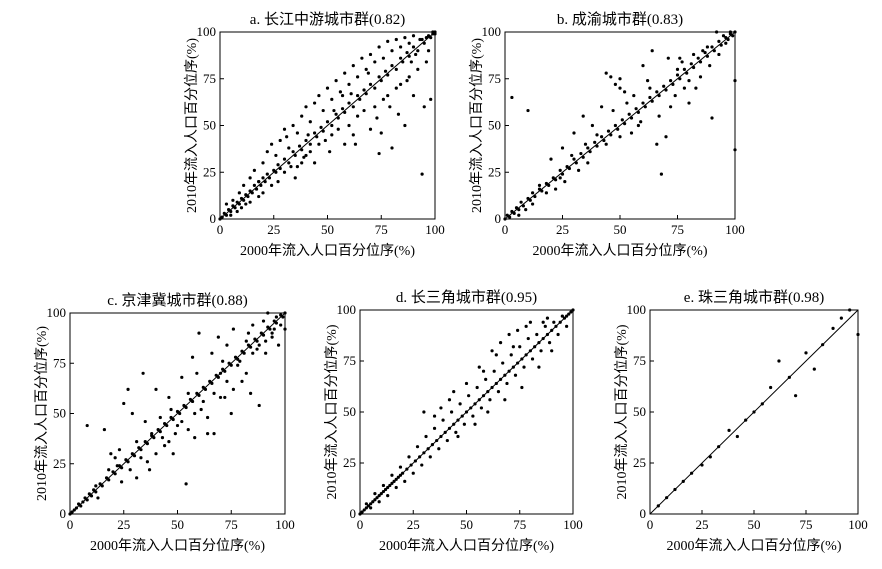  Describe the element at coordinates (643, 513) in the screenshot. I see `y-tick-label: 0` at that location.